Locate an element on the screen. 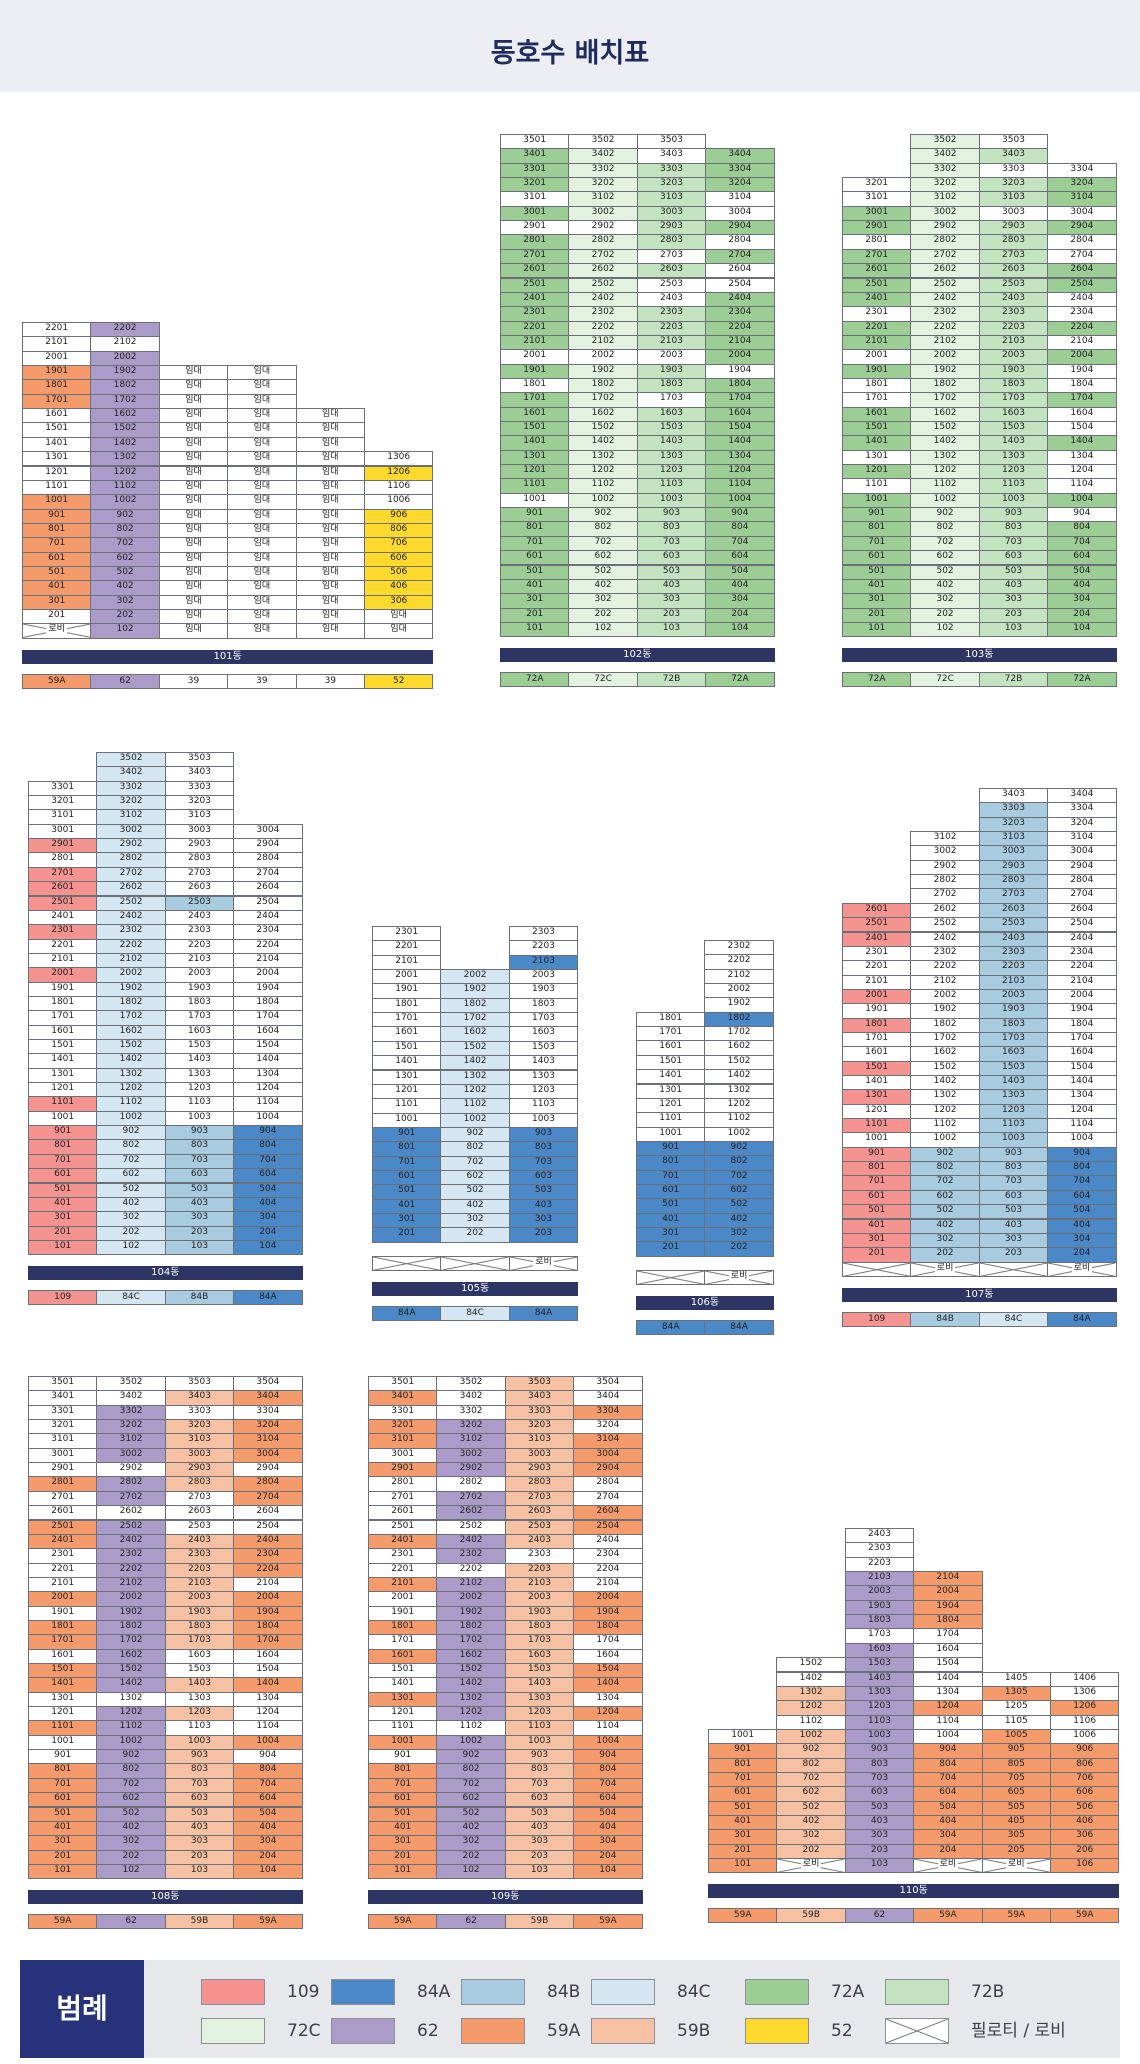 The width and height of the screenshot is (1140, 2064). legend-label-text: 72C is located at coordinates (304, 2031).